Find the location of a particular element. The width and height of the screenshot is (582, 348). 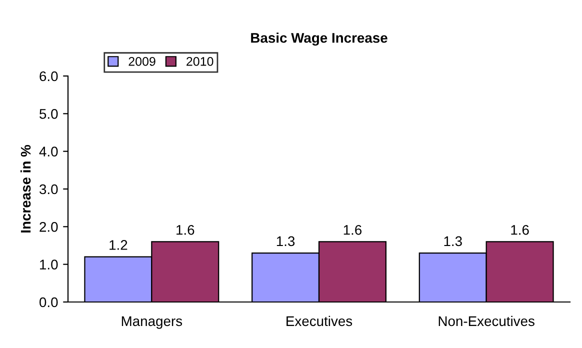

chart-title: Basic Wage Increase is located at coordinates (319, 39).